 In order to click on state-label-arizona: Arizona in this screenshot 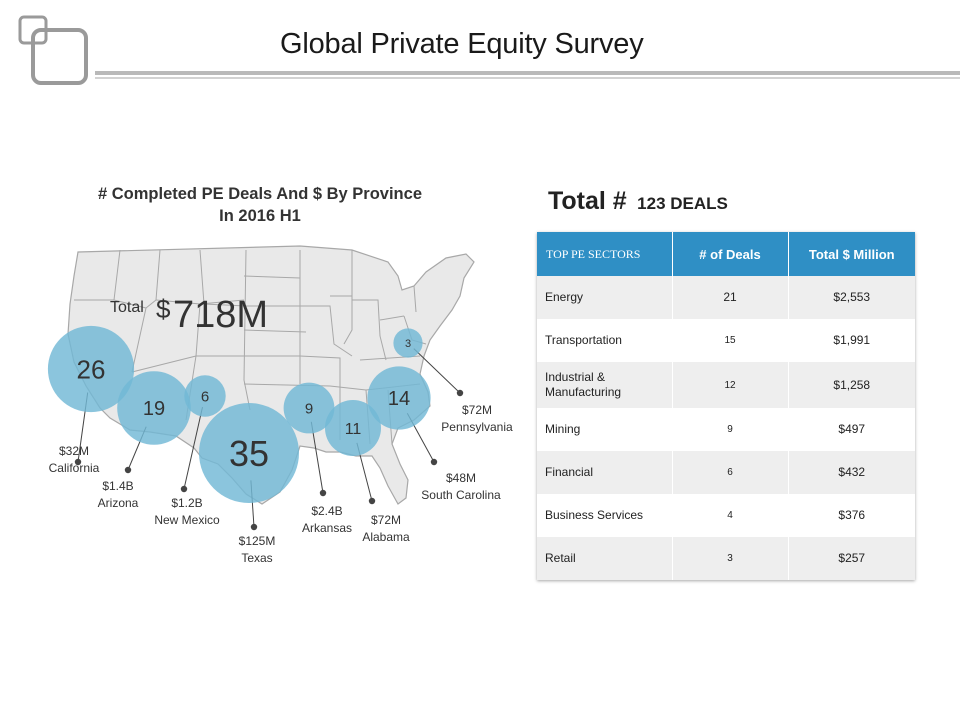, I will do `click(118, 503)`.